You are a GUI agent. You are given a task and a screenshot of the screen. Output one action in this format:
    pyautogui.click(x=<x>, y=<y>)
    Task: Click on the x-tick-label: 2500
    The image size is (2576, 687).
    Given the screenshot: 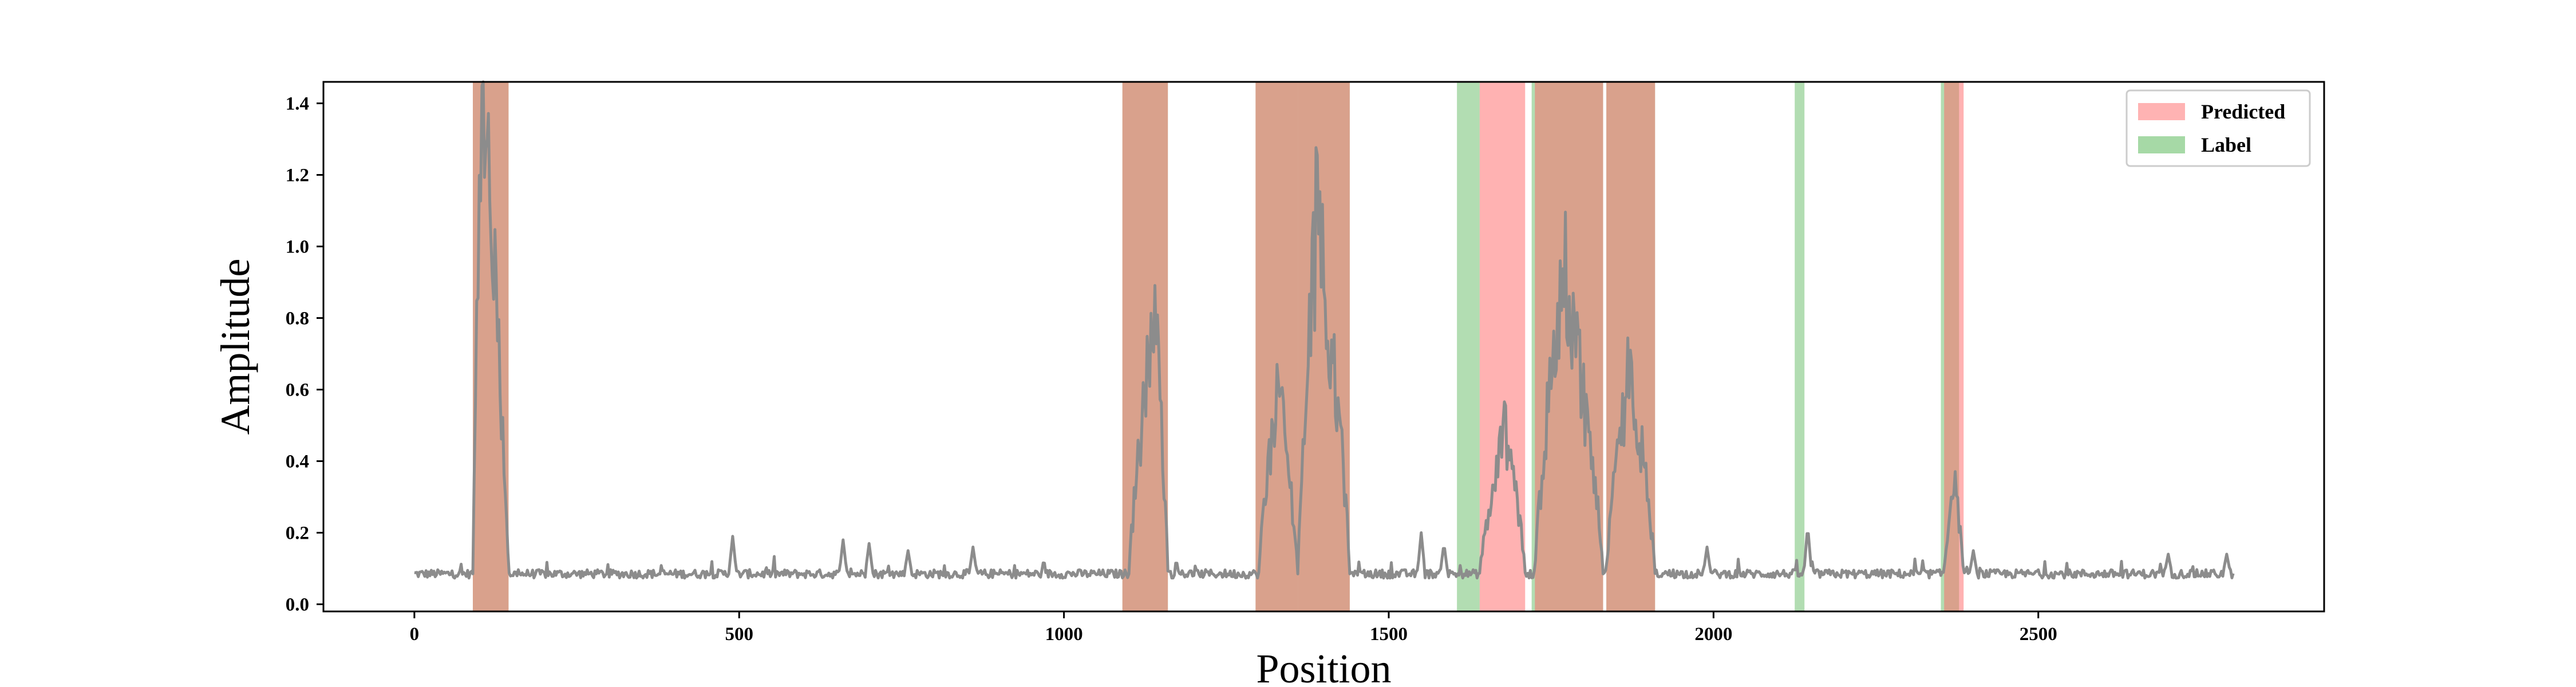 What is the action you would take?
    pyautogui.click(x=2038, y=634)
    